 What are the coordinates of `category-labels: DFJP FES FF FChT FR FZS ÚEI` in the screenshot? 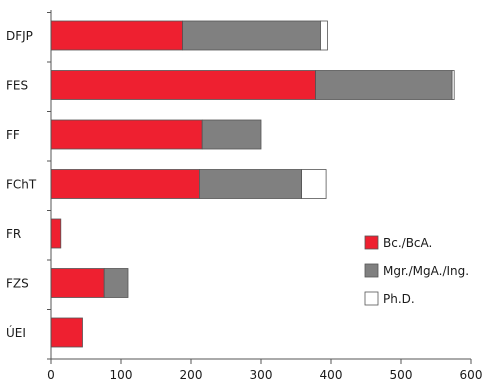 It's located at (21, 184).